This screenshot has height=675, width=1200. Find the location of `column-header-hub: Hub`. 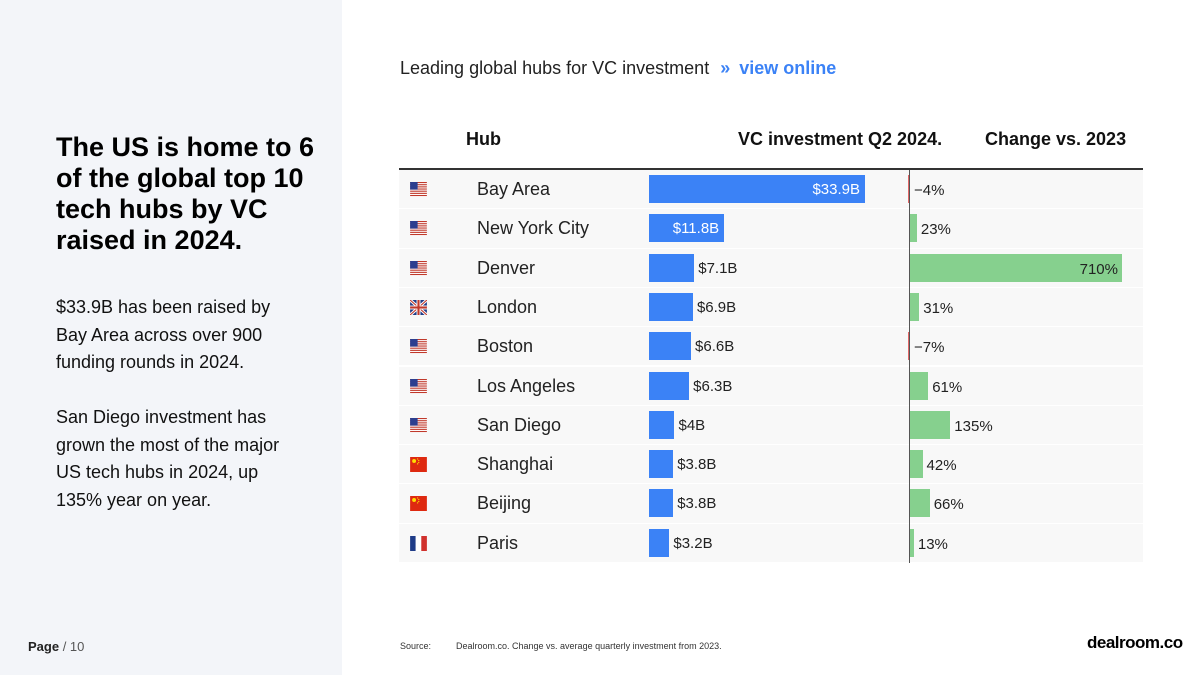

column-header-hub: Hub is located at coordinates (483, 139).